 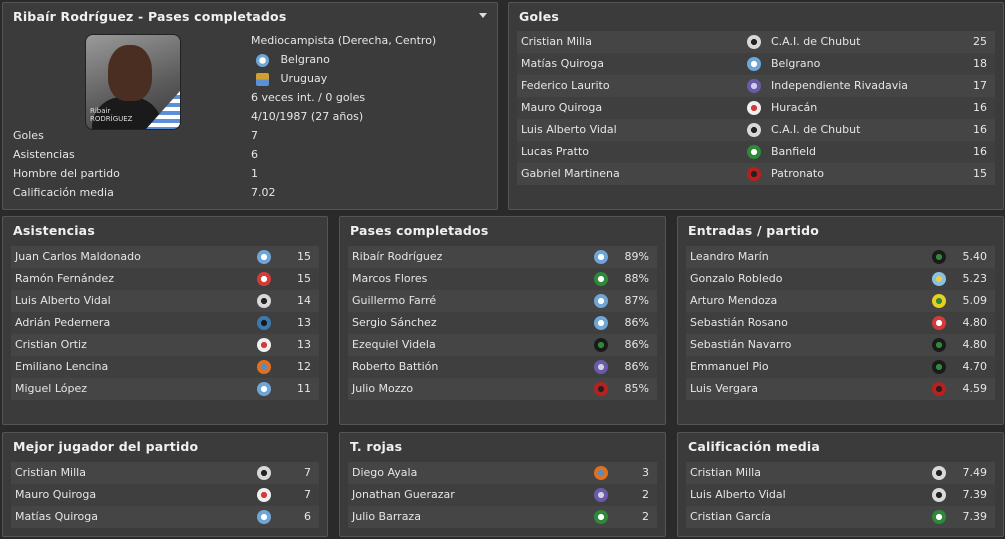 I want to click on player-name: Adrián Pedernera, so click(x=63, y=322).